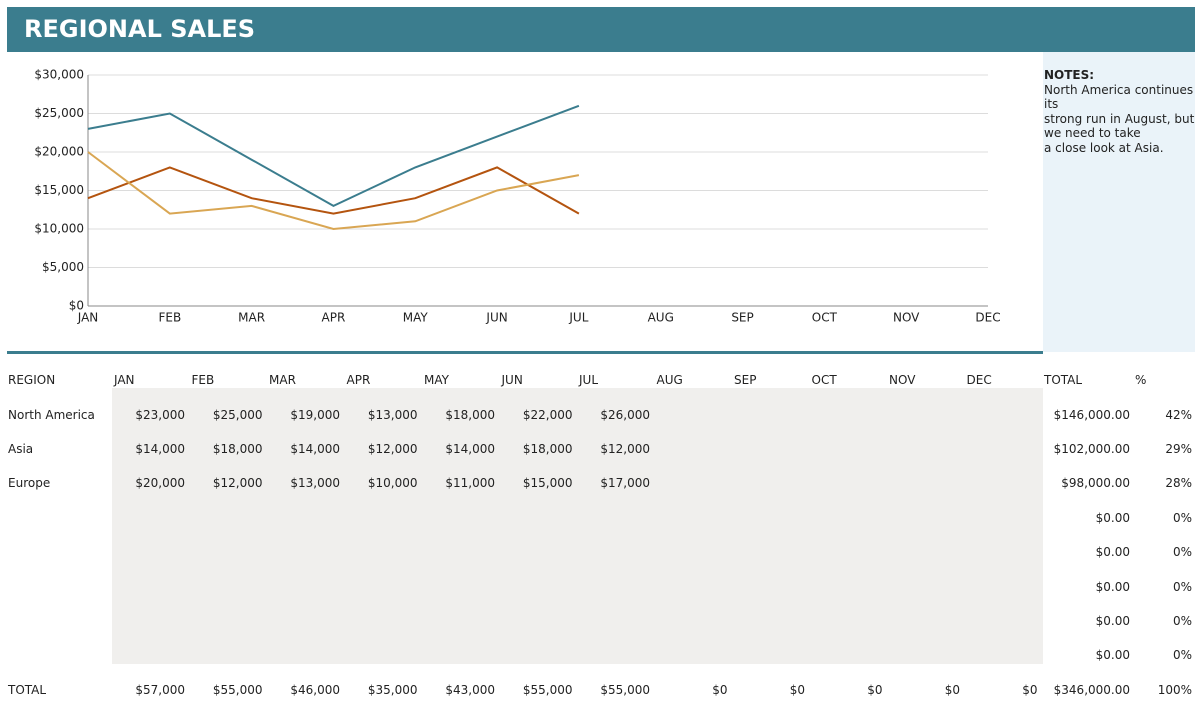 This screenshot has height=703, width=1200. Describe the element at coordinates (282, 380) in the screenshot. I see `column-header: MAR` at that location.